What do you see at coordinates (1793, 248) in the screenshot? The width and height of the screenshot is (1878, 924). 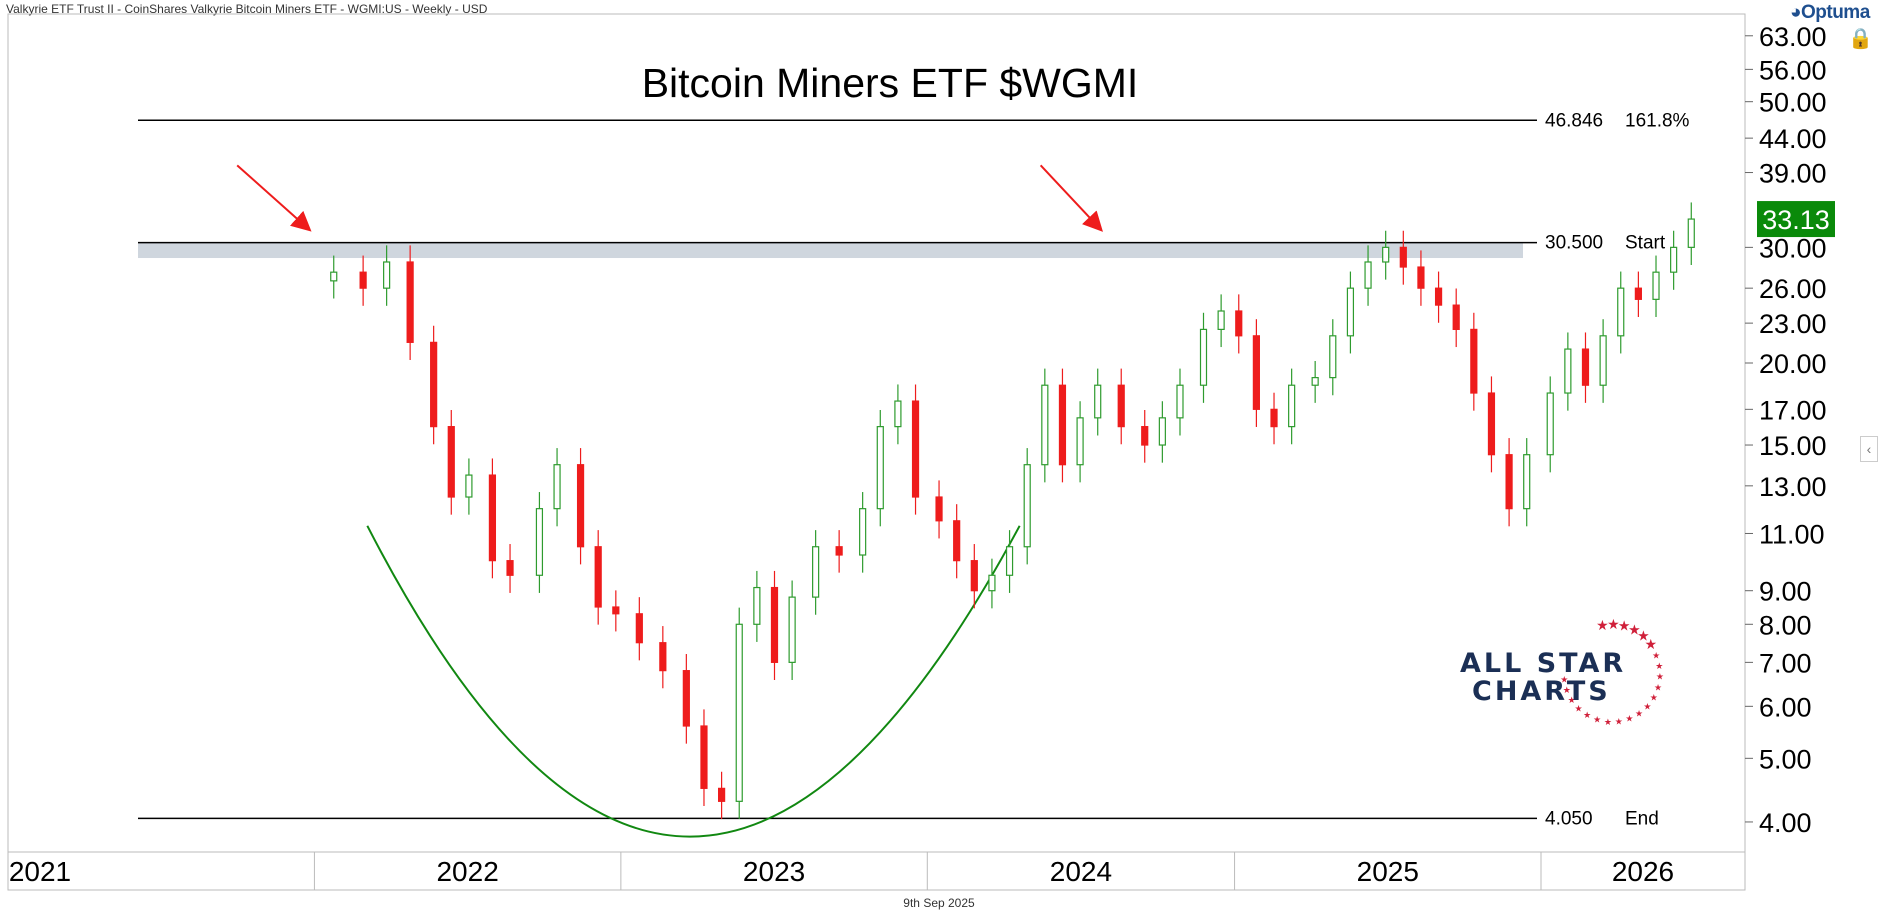 I see `y-tick-label: 30.00` at bounding box center [1793, 248].